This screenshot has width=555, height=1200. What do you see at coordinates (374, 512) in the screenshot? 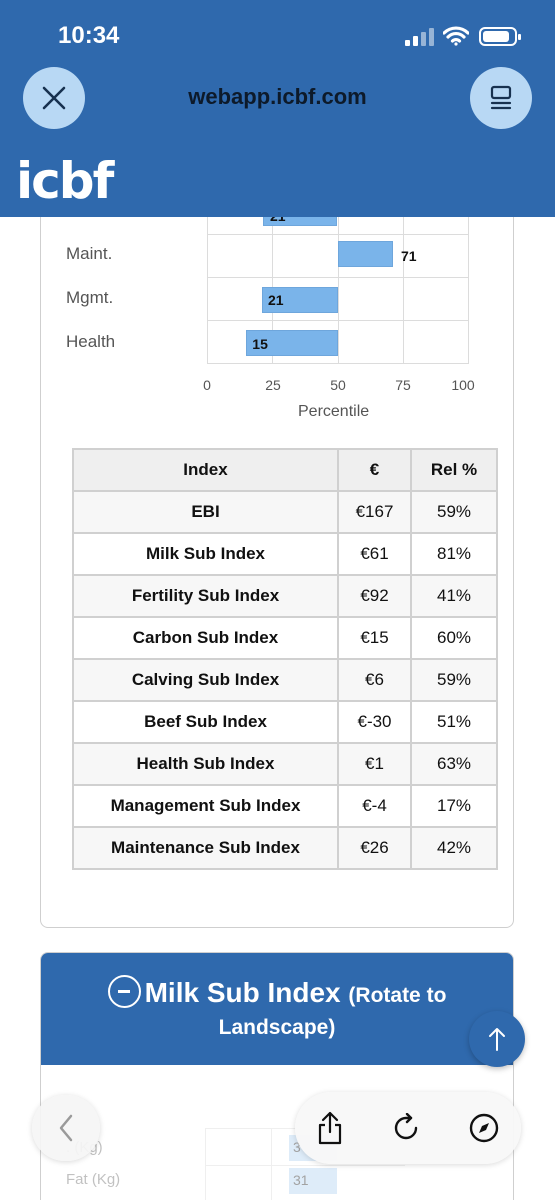
I see `index-euro: €167` at bounding box center [374, 512].